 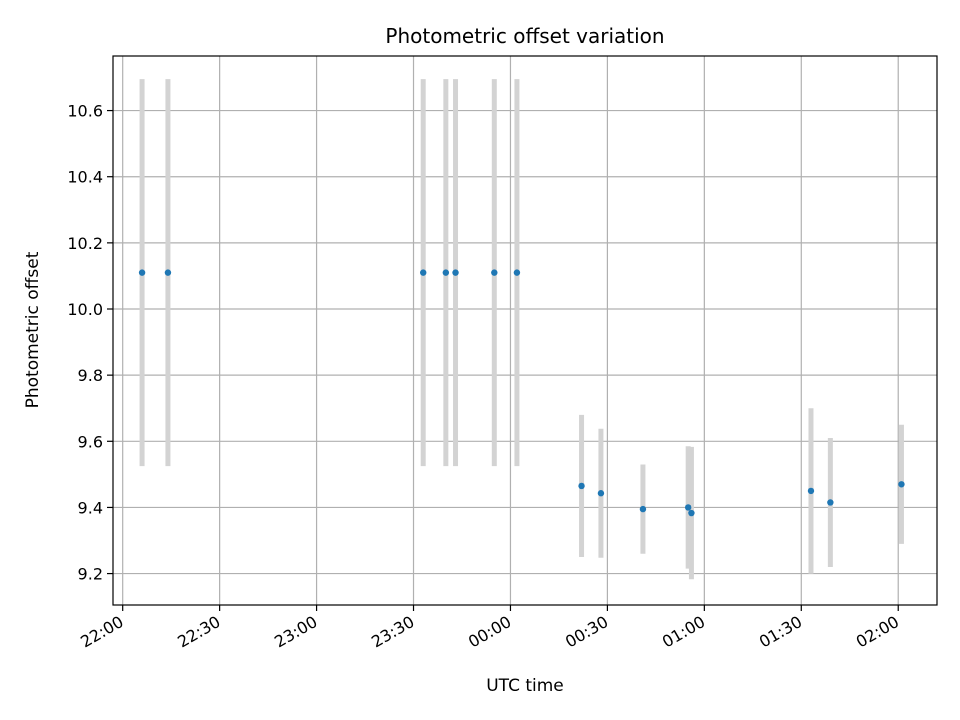 I want to click on x-tick-label: 00:00, so click(x=489, y=632).